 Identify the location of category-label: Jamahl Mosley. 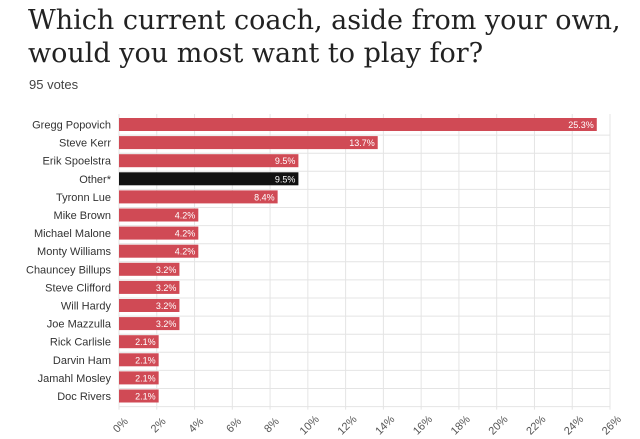
(75, 379).